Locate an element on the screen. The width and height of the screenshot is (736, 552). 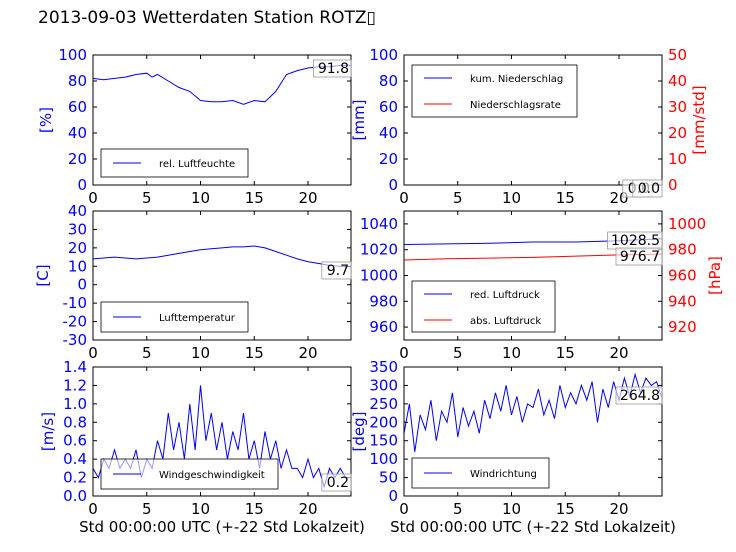
legend: rel. Luftfeuchte is located at coordinates (174, 163).